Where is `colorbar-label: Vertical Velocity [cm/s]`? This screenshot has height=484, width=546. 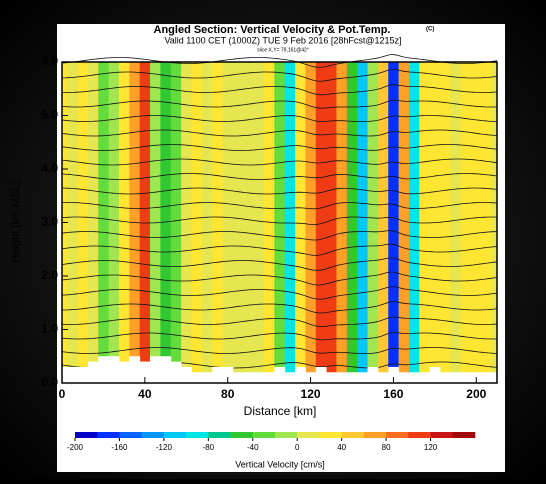 colorbar-label: Vertical Velocity [cm/s] is located at coordinates (280, 464).